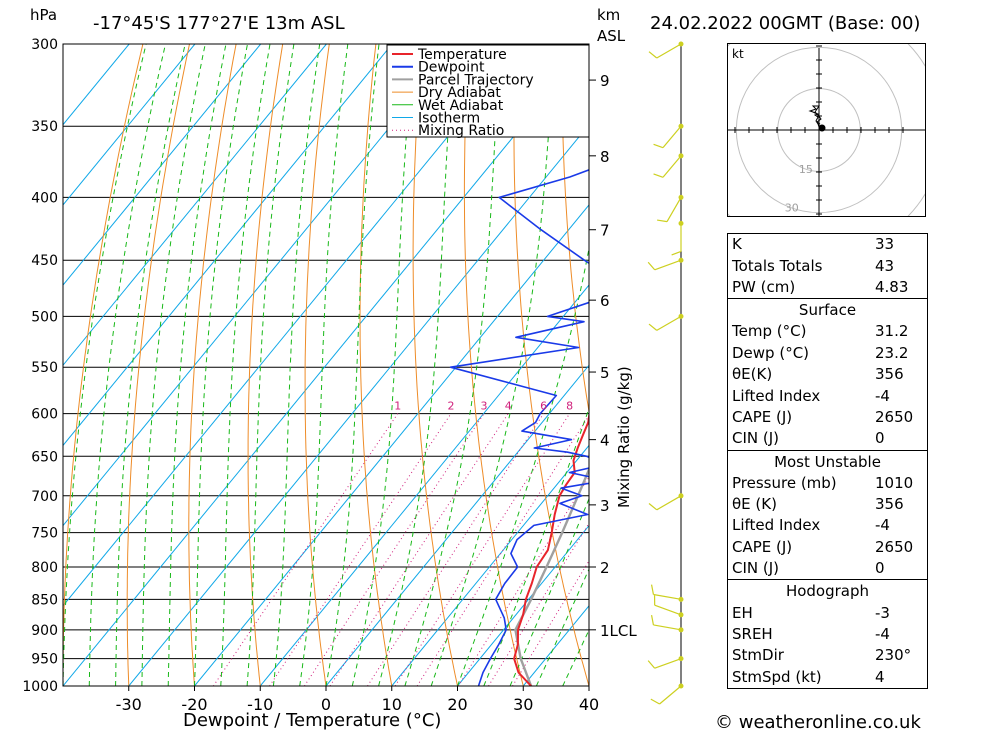  Describe the element at coordinates (892, 286) in the screenshot. I see `indices-value: 4.83` at that location.